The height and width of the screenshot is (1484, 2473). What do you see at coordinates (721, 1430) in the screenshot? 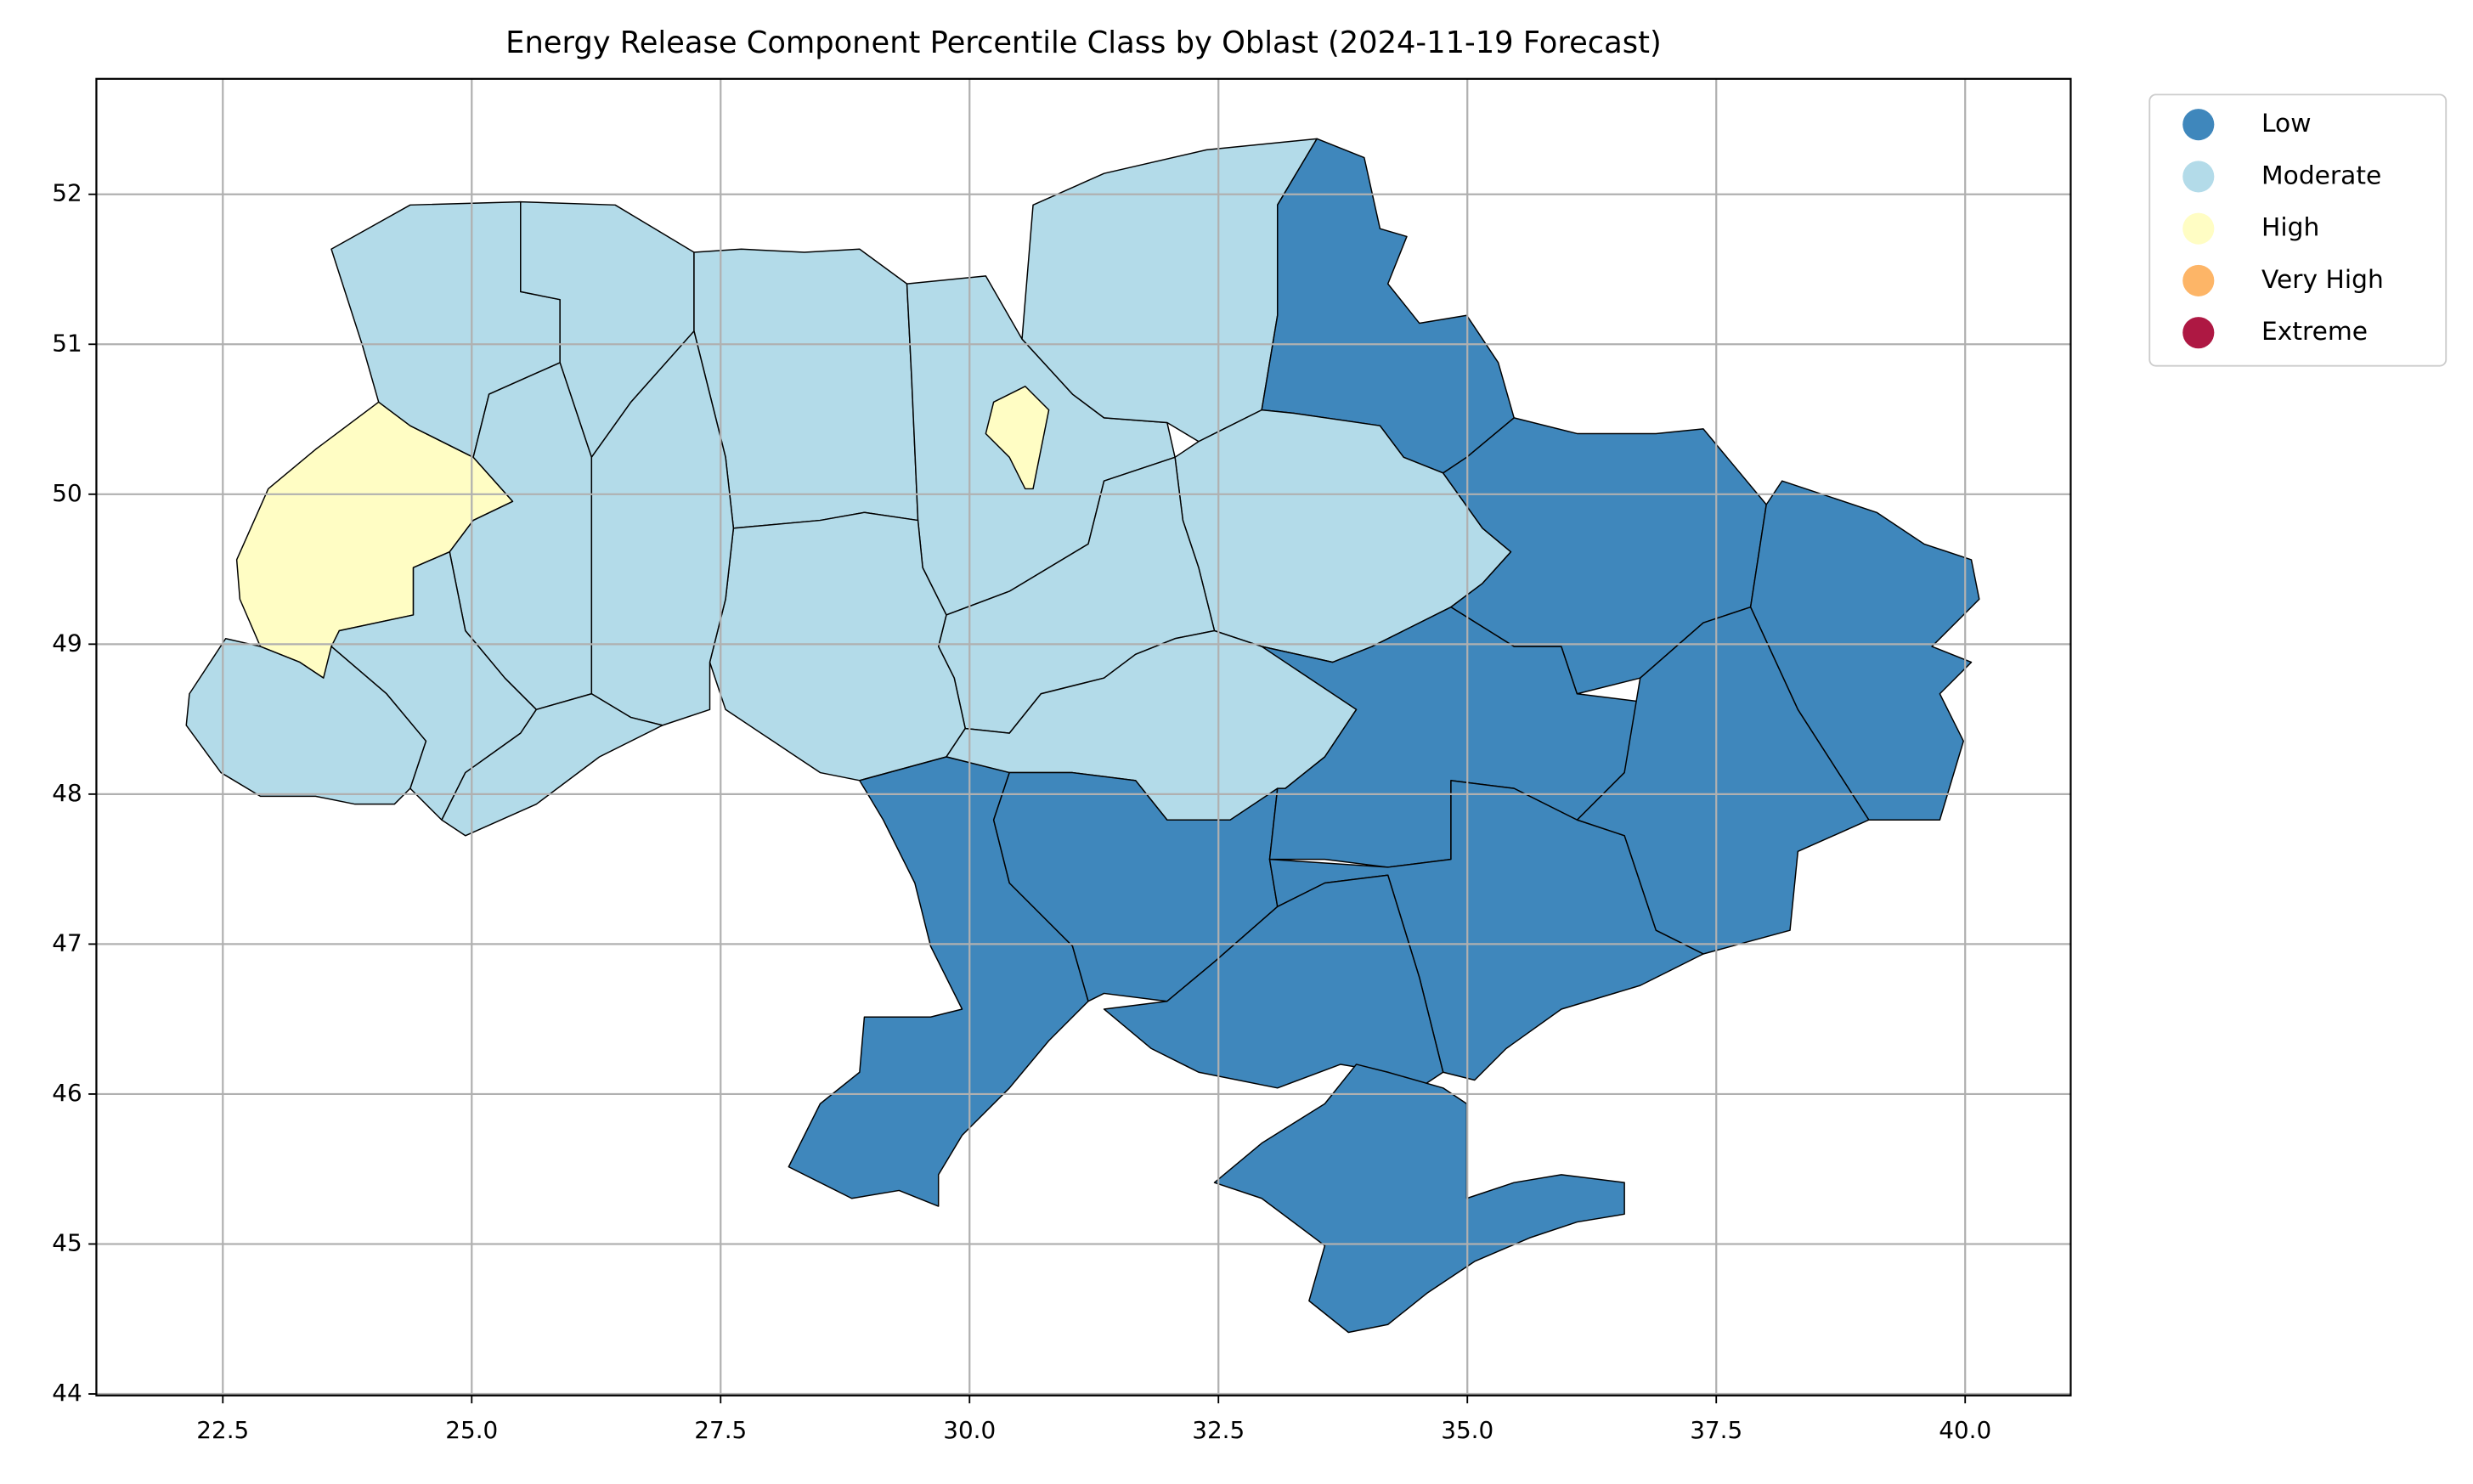
I see `x-tick-label: 27.5` at bounding box center [721, 1430].